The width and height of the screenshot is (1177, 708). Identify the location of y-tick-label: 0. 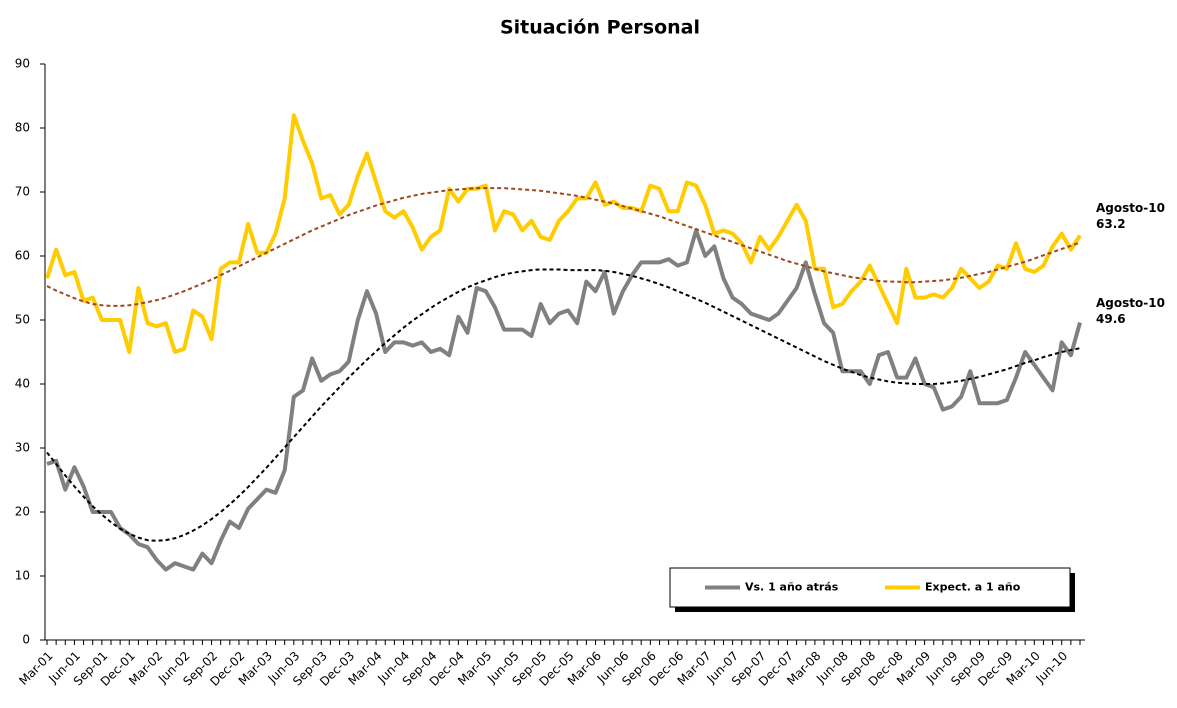
(26, 640).